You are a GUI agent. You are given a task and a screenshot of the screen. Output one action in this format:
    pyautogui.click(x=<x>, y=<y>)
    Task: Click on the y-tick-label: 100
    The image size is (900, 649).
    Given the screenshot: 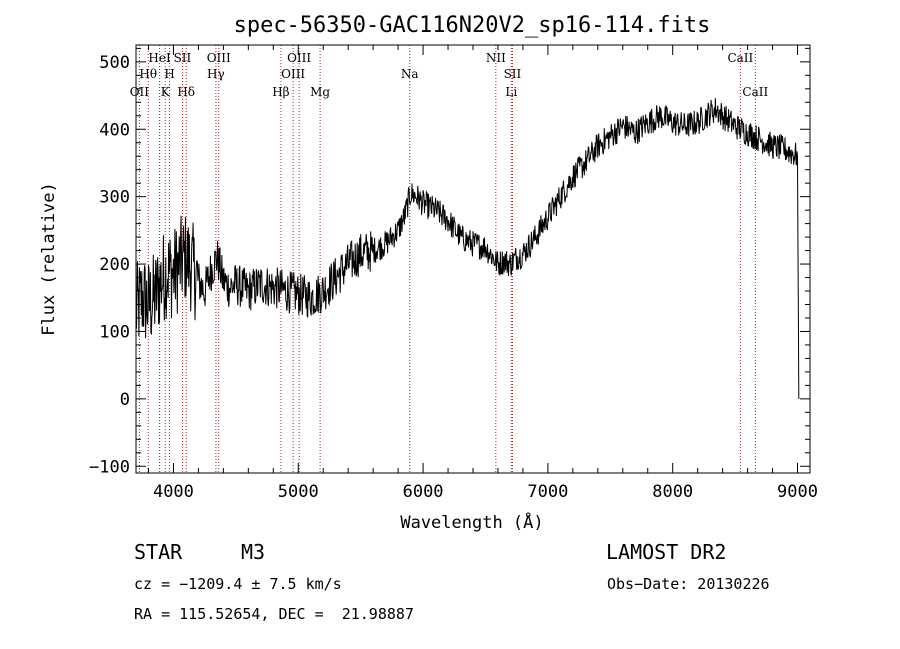 What is the action you would take?
    pyautogui.click(x=114, y=332)
    